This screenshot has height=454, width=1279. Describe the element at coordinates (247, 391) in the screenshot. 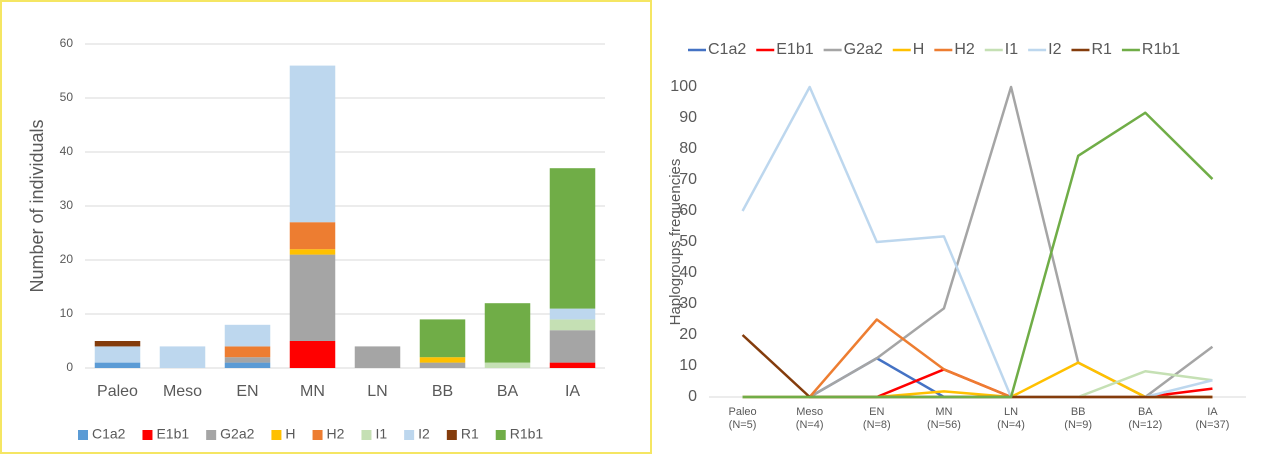

I see `x-tick-label: EN` at that location.